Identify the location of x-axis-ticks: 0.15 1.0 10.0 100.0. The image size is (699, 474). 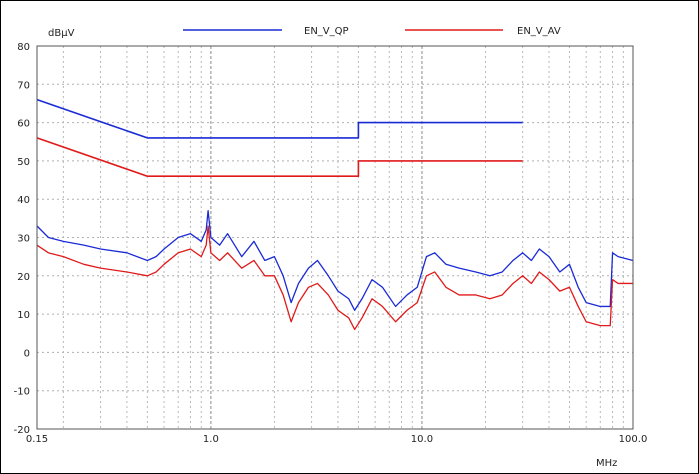
(336, 439).